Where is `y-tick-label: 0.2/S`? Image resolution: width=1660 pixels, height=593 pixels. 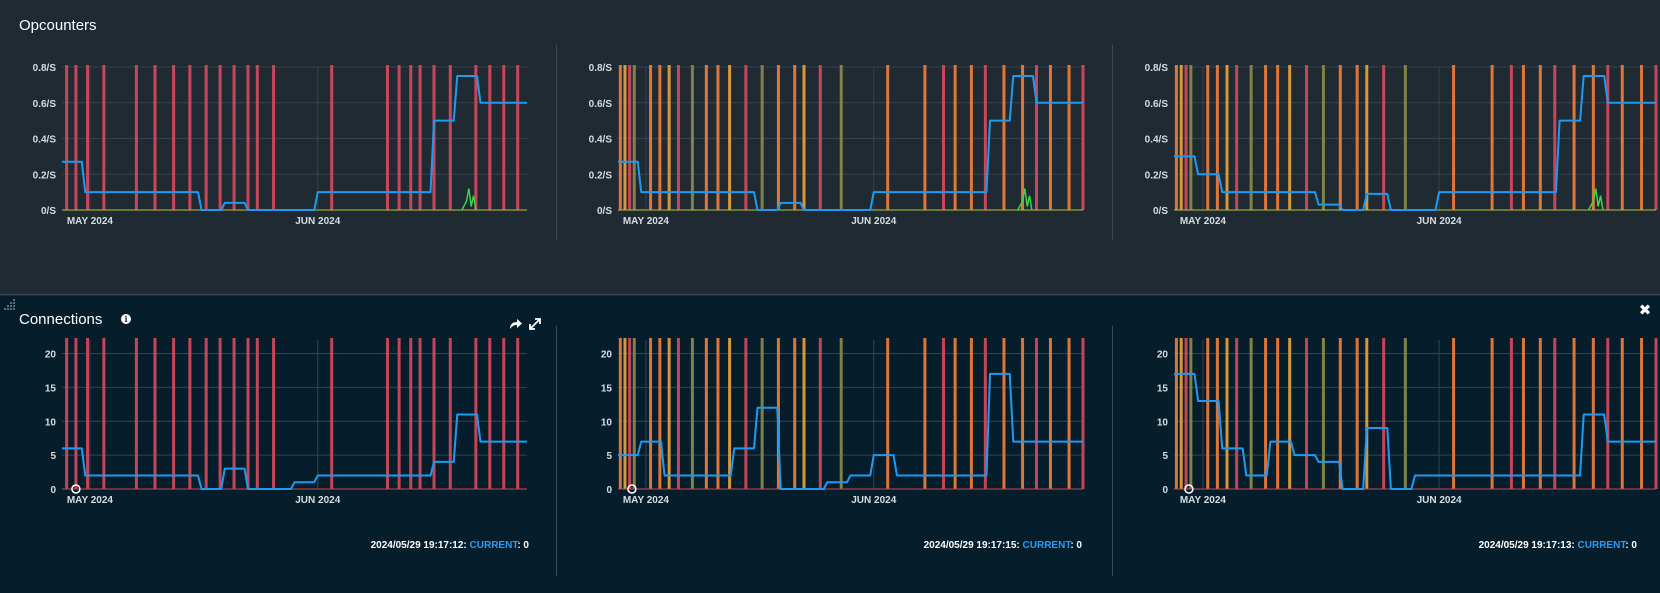
y-tick-label: 0.2/S is located at coordinates (45, 175).